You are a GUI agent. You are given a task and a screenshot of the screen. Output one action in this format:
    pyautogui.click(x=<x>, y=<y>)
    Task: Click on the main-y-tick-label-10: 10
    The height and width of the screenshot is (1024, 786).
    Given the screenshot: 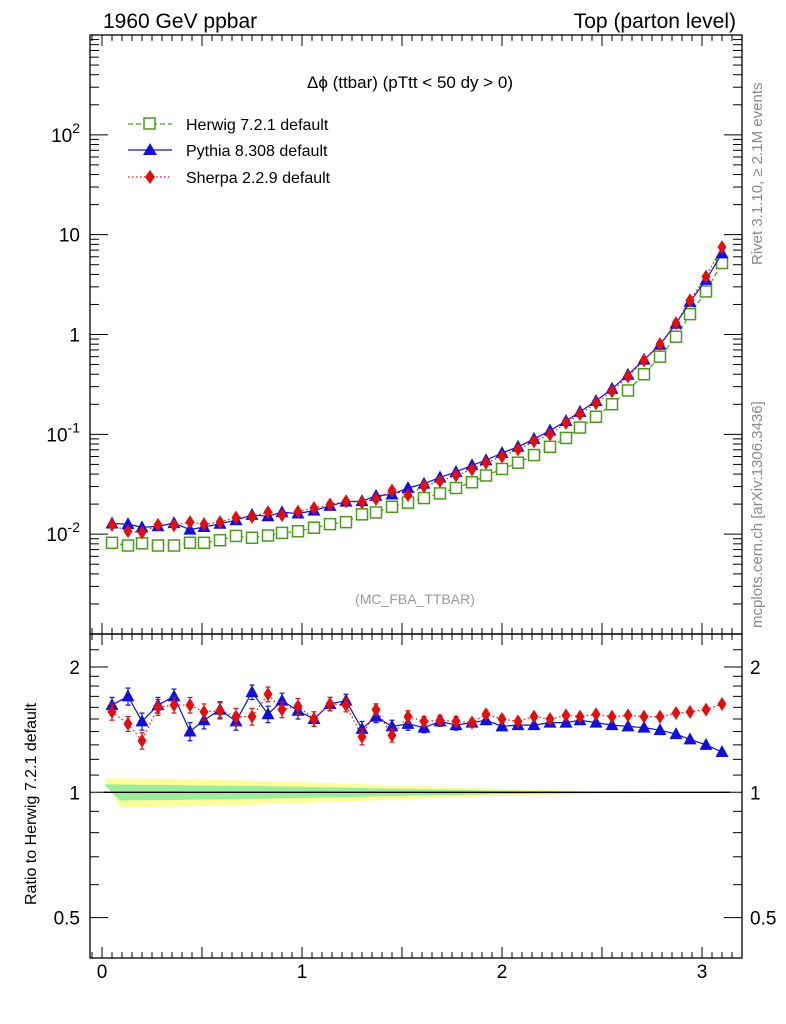 What is the action you would take?
    pyautogui.click(x=69, y=236)
    